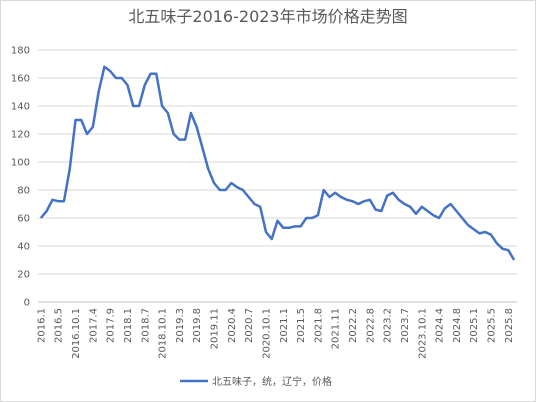 The width and height of the screenshot is (536, 402). What do you see at coordinates (249, 325) in the screenshot?
I see `x-tick-label: 2020.7` at bounding box center [249, 325].